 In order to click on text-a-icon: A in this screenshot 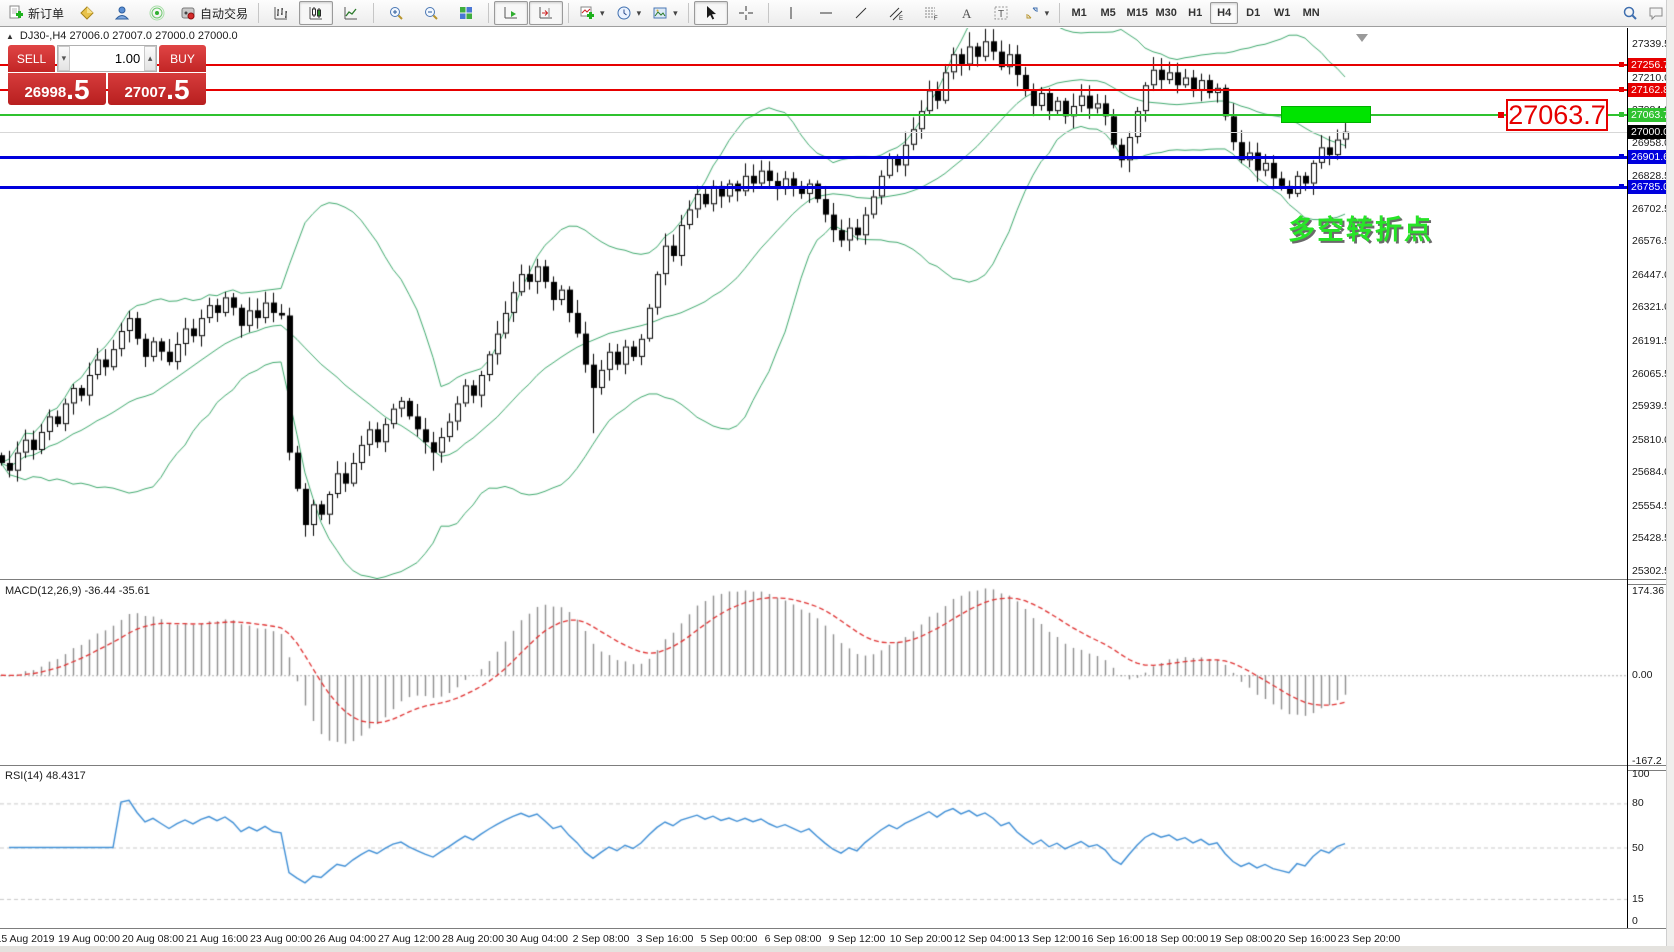, I will do `click(967, 13)`.